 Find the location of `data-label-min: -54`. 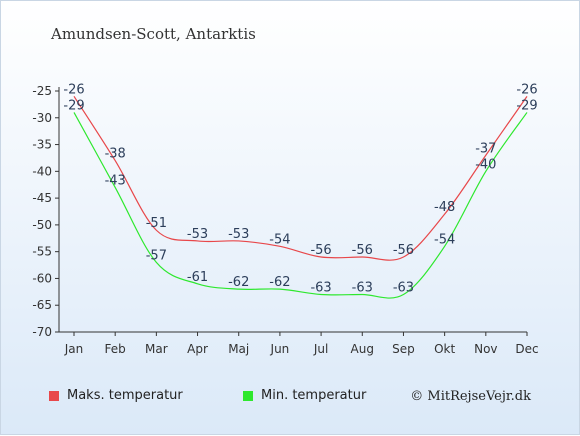

data-label-min: -54 is located at coordinates (444, 239).